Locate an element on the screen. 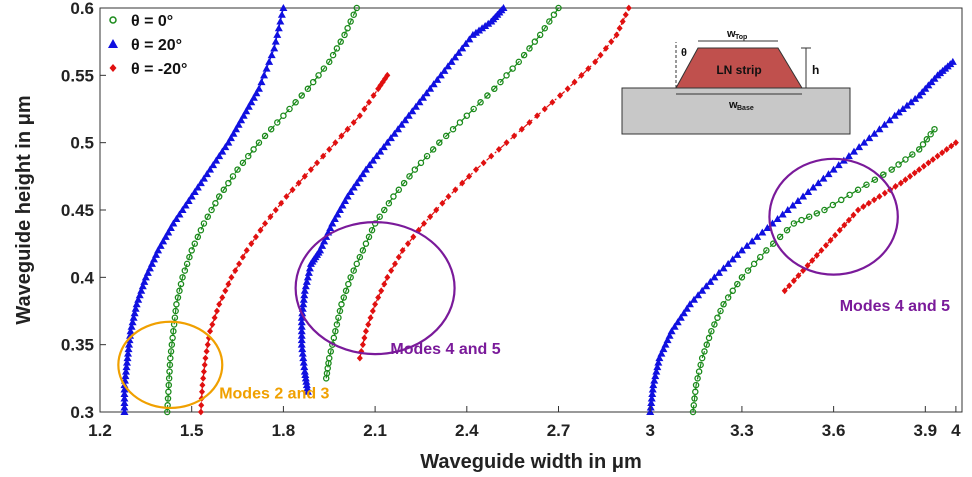 The image size is (972, 477). x-axis-ticks: 1.2 1.5 1.8 2.1 2.4 2.7 3 3.3 3.6 3.9 4 is located at coordinates (524, 423).